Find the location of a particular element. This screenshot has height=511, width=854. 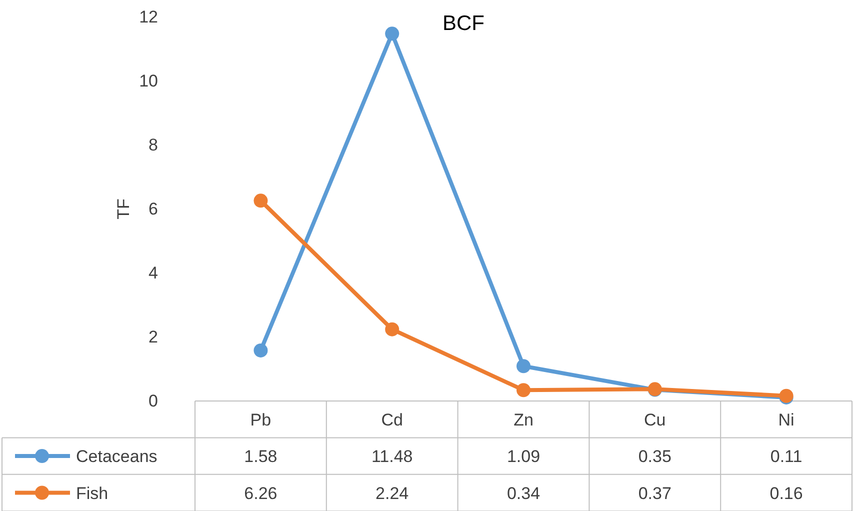

data-label: 0.37 is located at coordinates (655, 493).